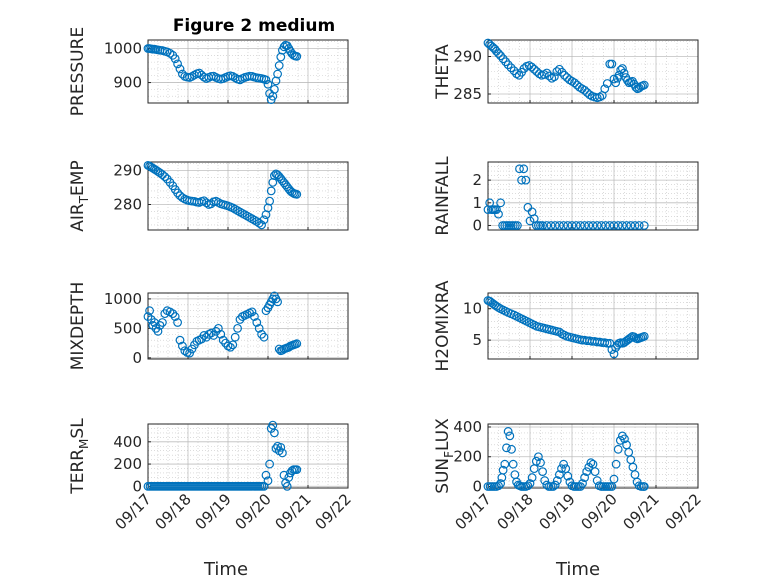 The height and width of the screenshot is (583, 778). What do you see at coordinates (123, 299) in the screenshot?
I see `y-tick-label: 1000` at bounding box center [123, 299].